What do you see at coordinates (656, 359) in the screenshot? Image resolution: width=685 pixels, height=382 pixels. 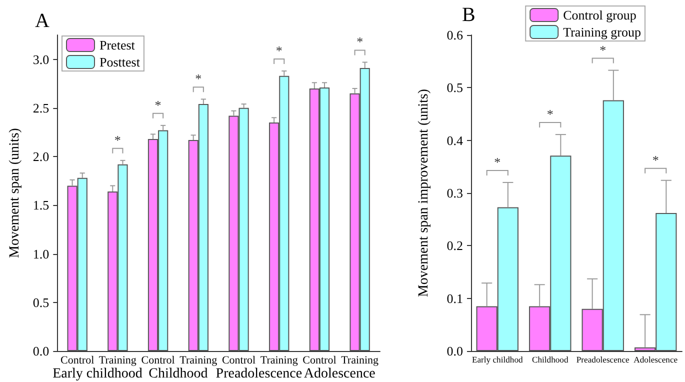 I see `x-tick-label: Adolescence` at bounding box center [656, 359].